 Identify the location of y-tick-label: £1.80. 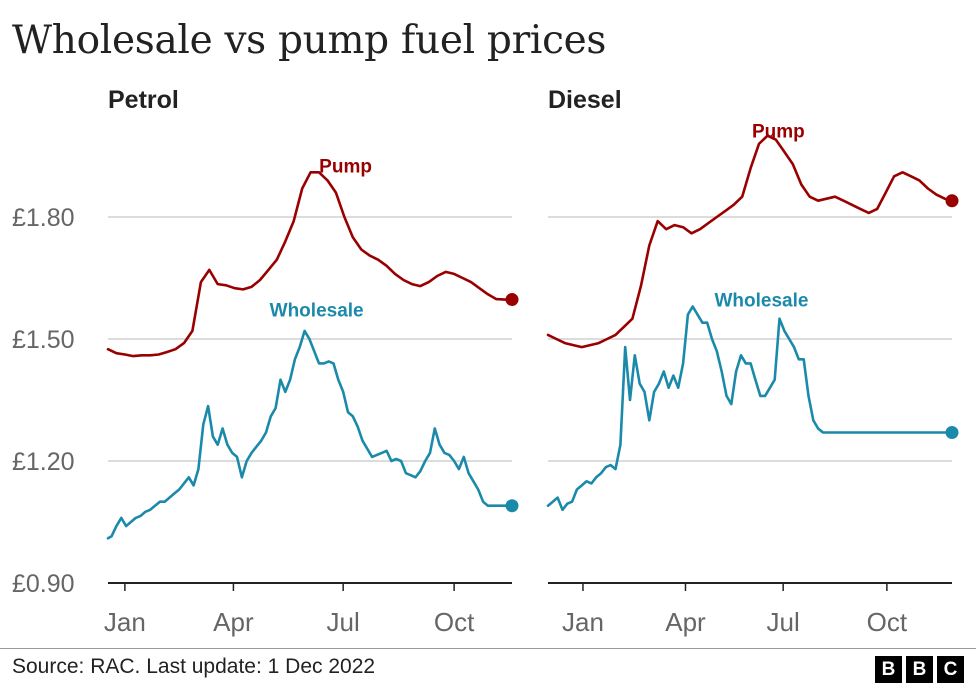
(43, 218).